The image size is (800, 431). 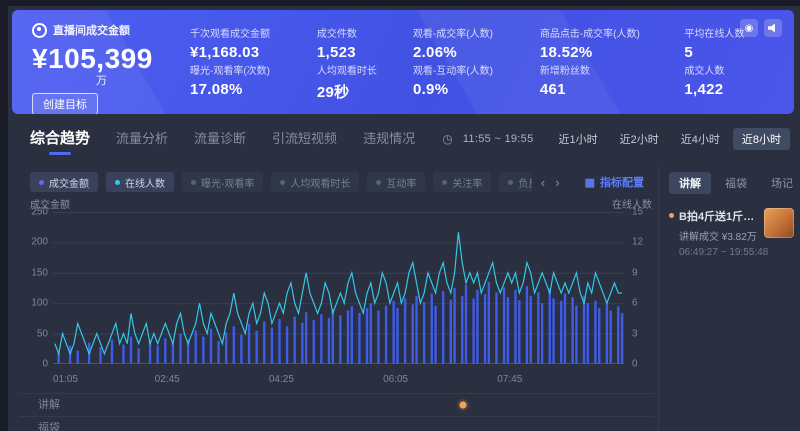 What do you see at coordinates (700, 140) in the screenshot?
I see `time-range-button: 近4小时` at bounding box center [700, 140].